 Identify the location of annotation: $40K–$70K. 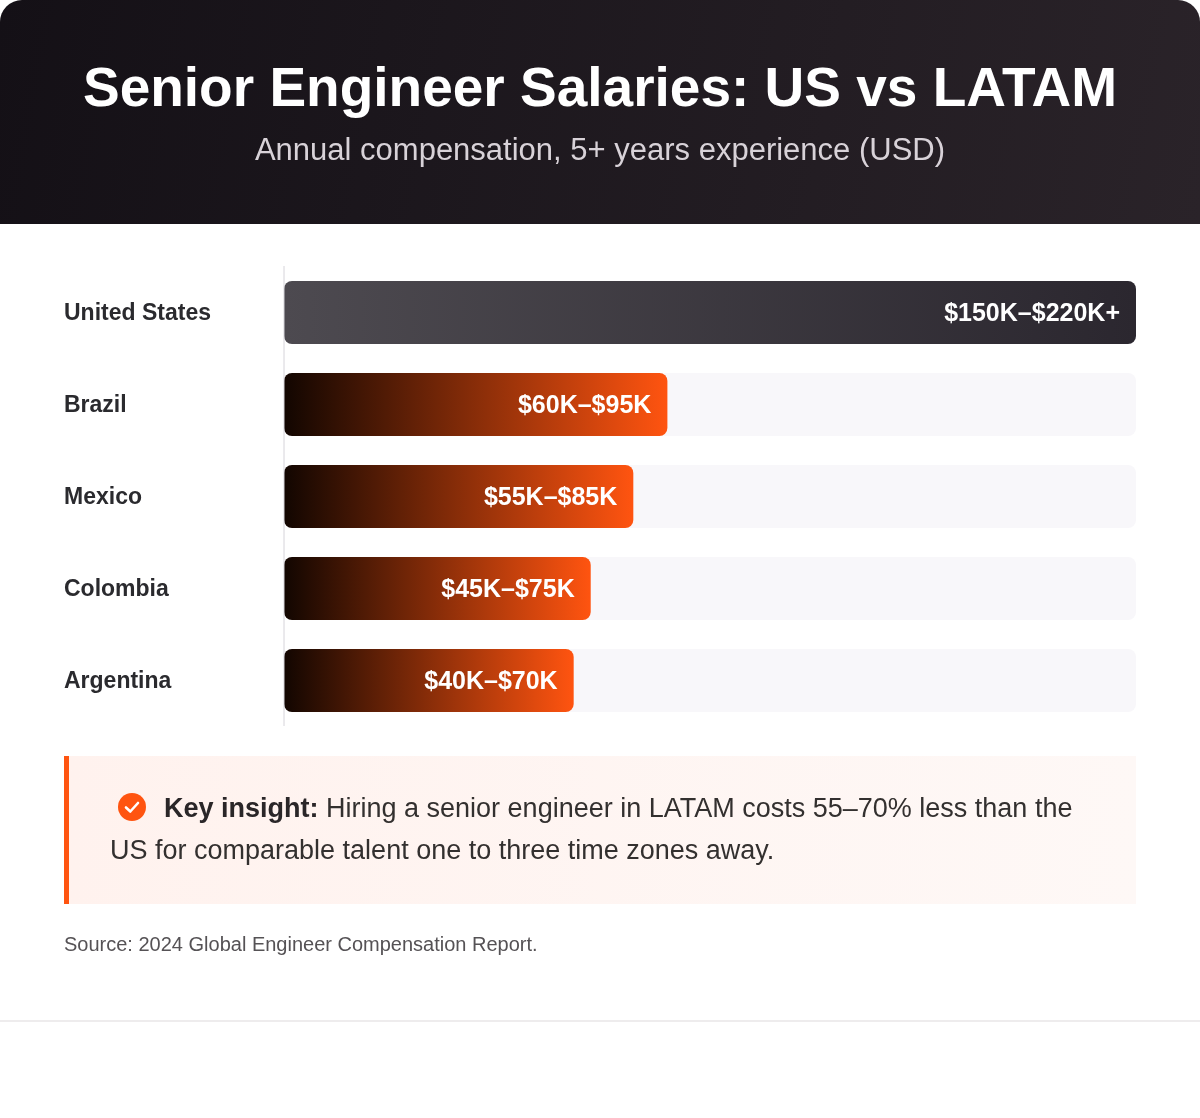
(491, 680).